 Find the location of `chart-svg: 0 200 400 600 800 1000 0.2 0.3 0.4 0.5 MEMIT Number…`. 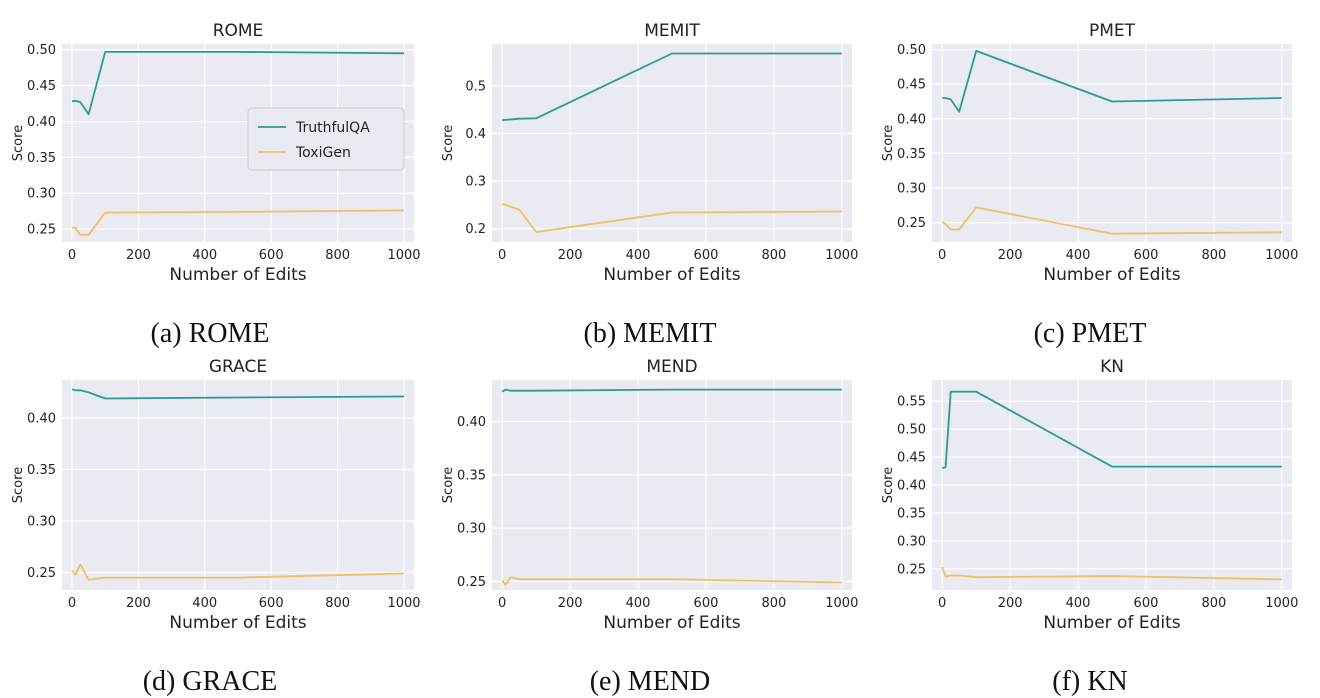

chart-svg: 0 200 400 600 800 1000 0.2 0.3 0.4 0.5 MEMIT Number… is located at coordinates (649, 153).